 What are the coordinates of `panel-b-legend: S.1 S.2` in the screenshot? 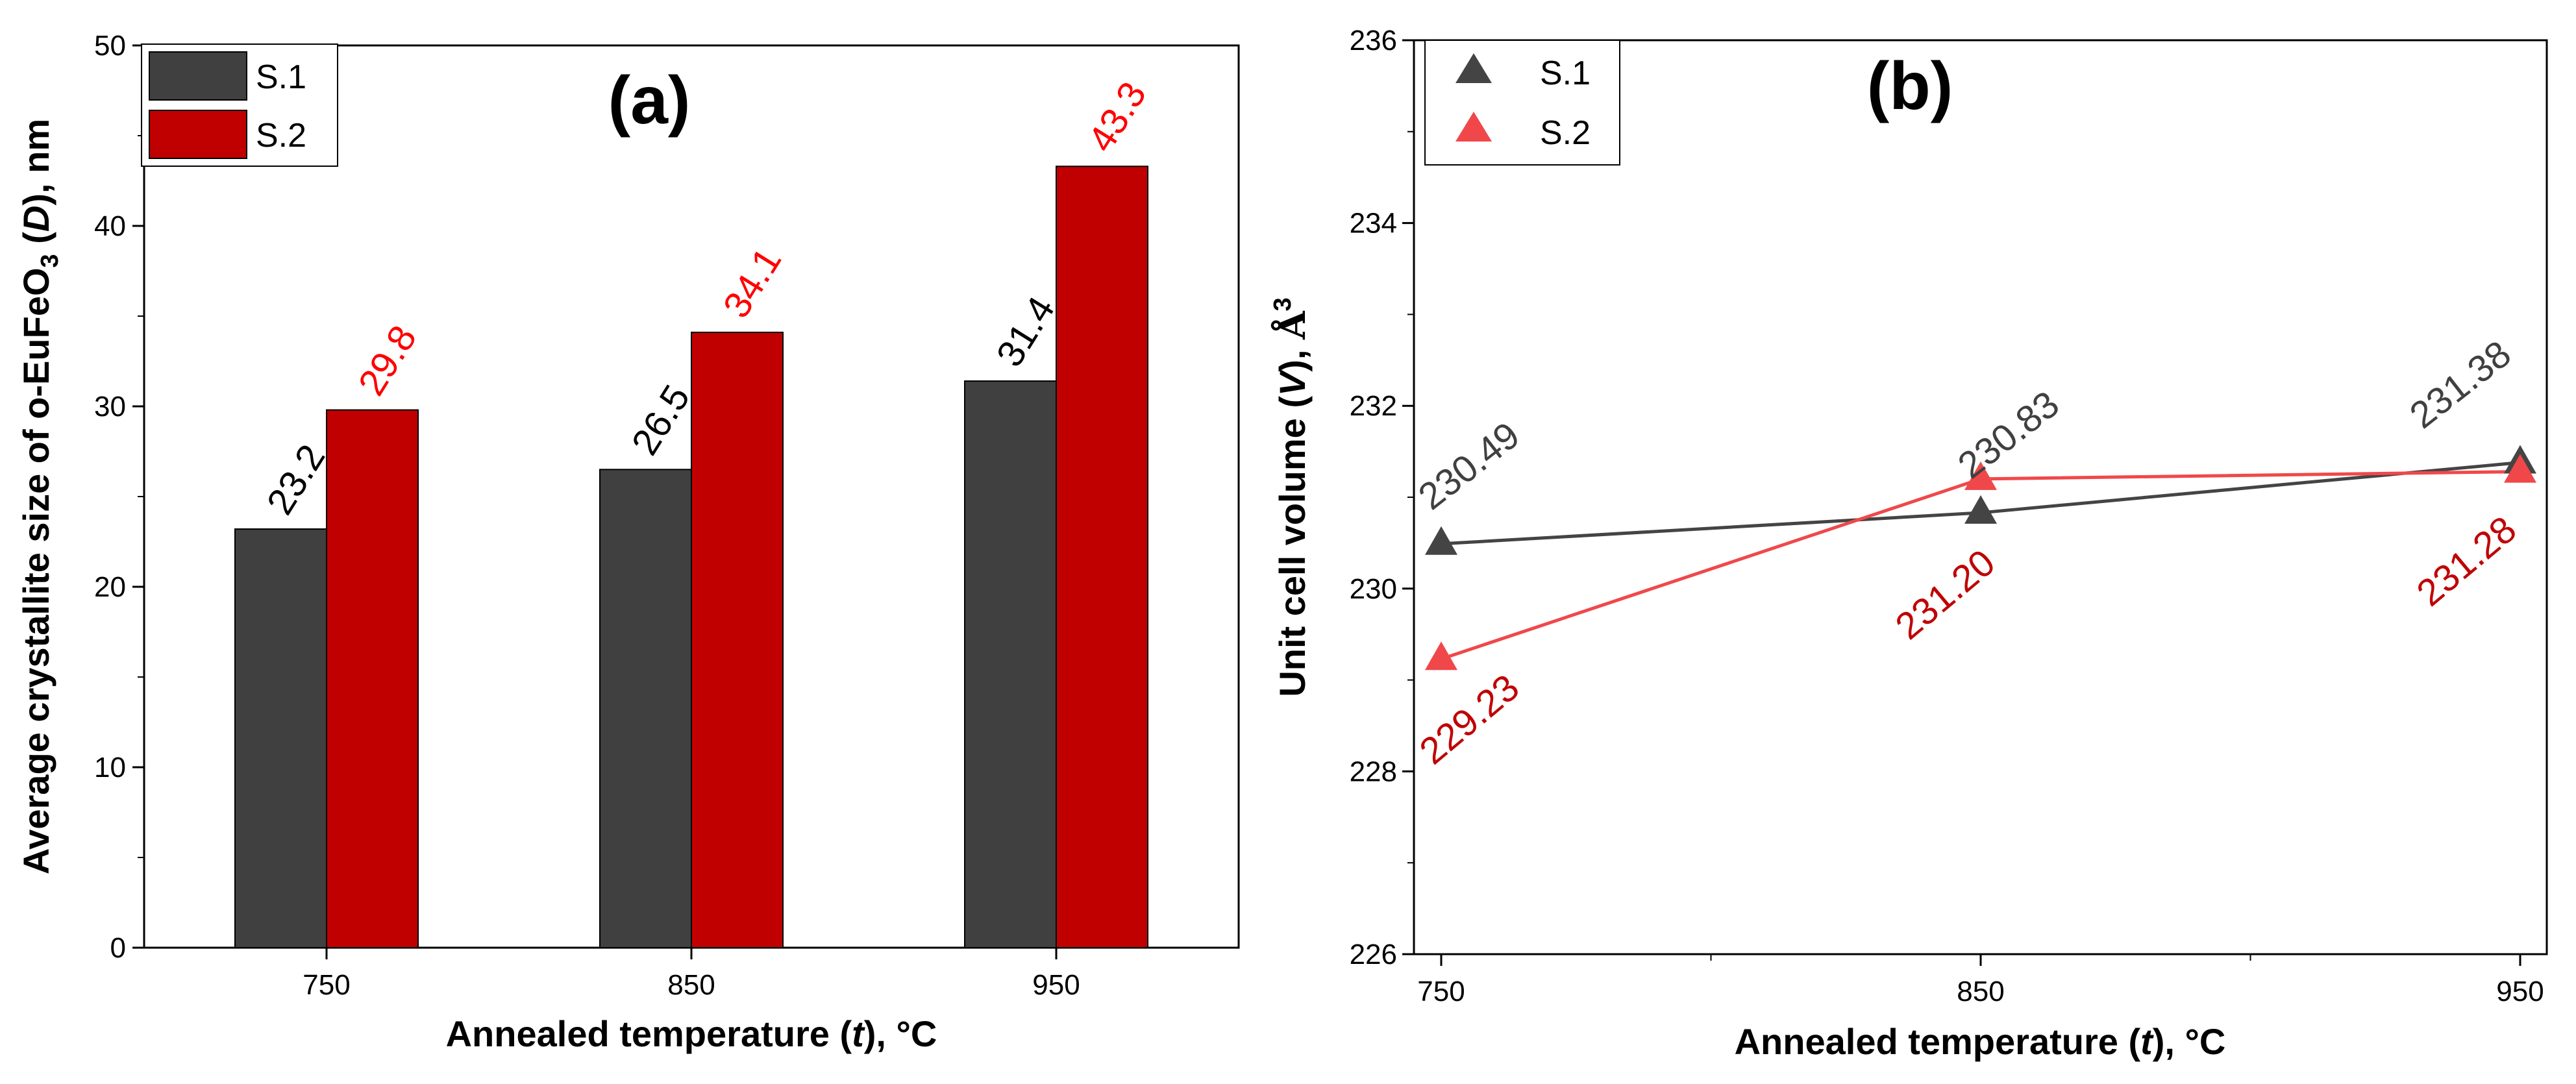 It's located at (1522, 103).